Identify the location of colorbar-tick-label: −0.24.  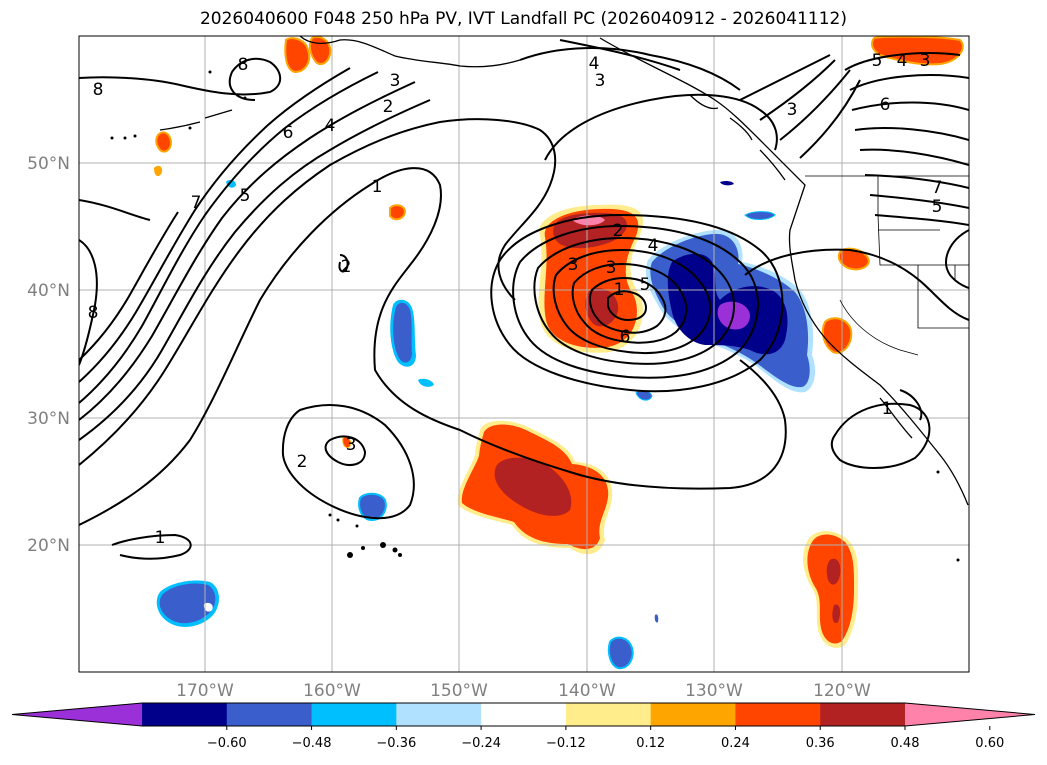
(481, 743).